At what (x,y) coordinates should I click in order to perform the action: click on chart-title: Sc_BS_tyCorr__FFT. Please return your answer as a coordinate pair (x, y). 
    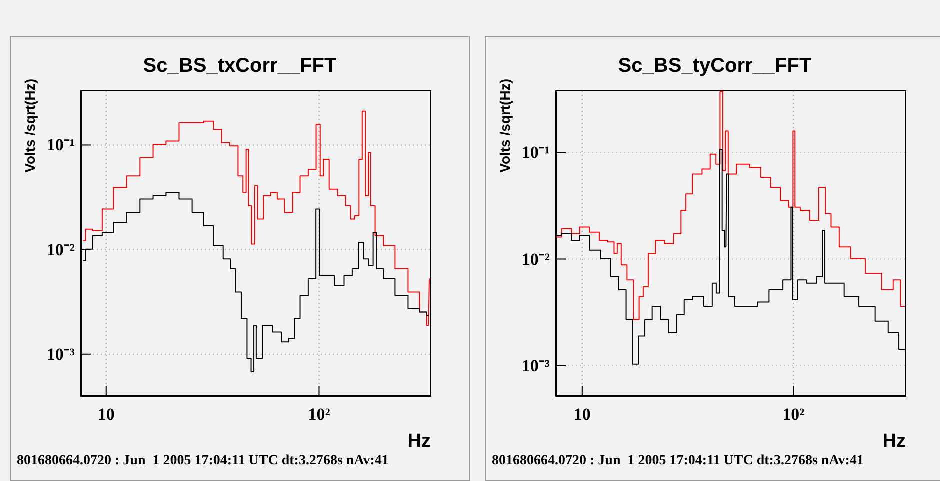
    Looking at the image, I should click on (715, 66).